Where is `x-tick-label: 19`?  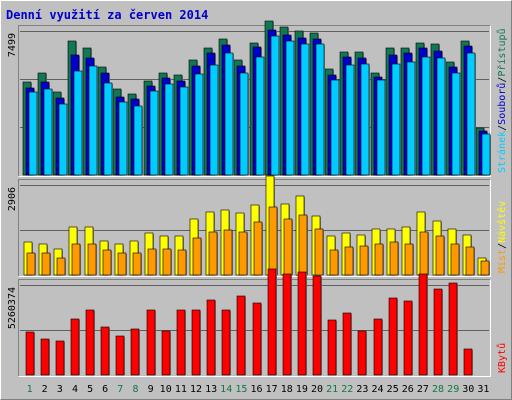
x-tick-label: 19 is located at coordinates (302, 389).